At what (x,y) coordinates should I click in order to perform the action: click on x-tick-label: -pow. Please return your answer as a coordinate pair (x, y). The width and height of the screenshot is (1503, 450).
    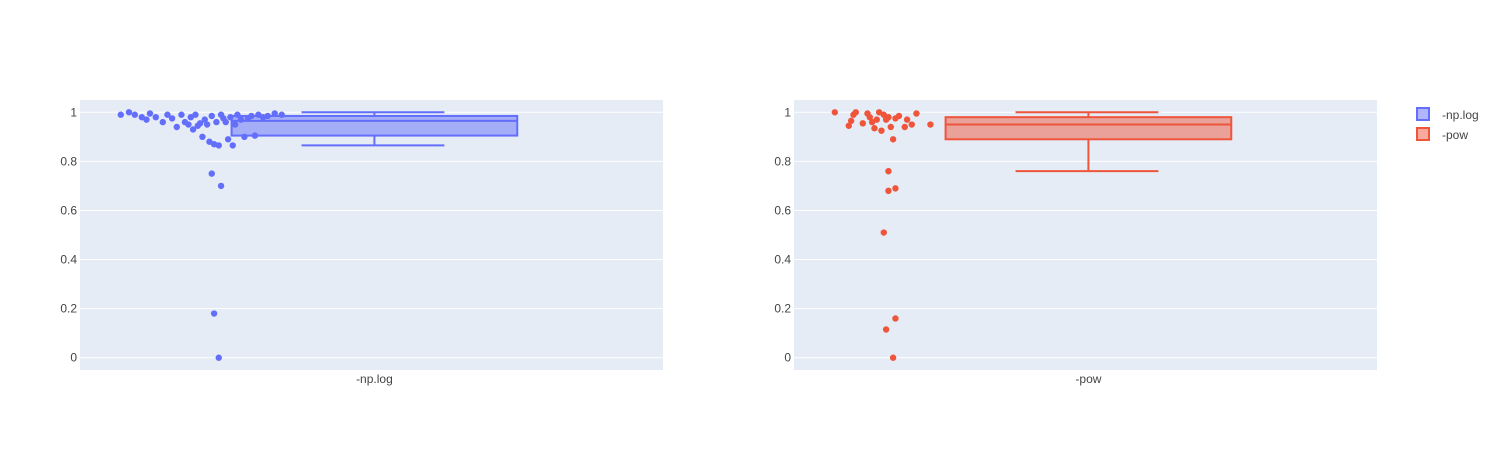
    Looking at the image, I should click on (1088, 379).